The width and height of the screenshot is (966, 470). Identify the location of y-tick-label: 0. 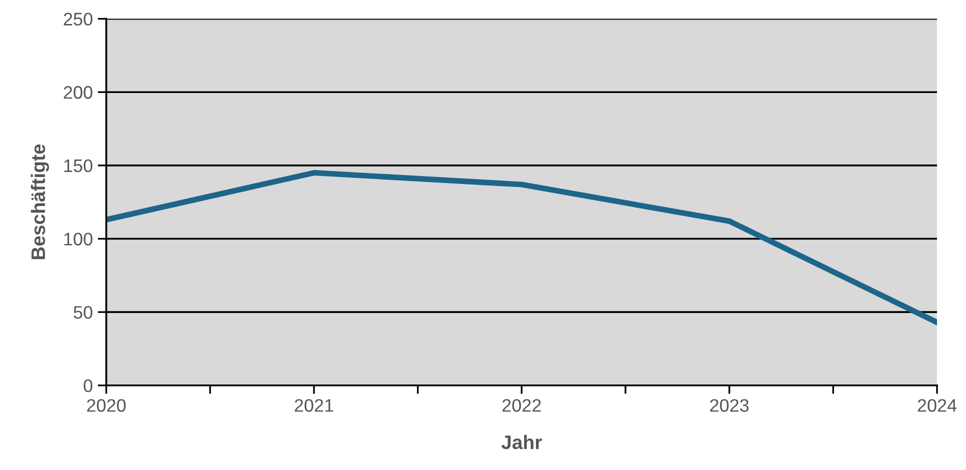
(88, 385).